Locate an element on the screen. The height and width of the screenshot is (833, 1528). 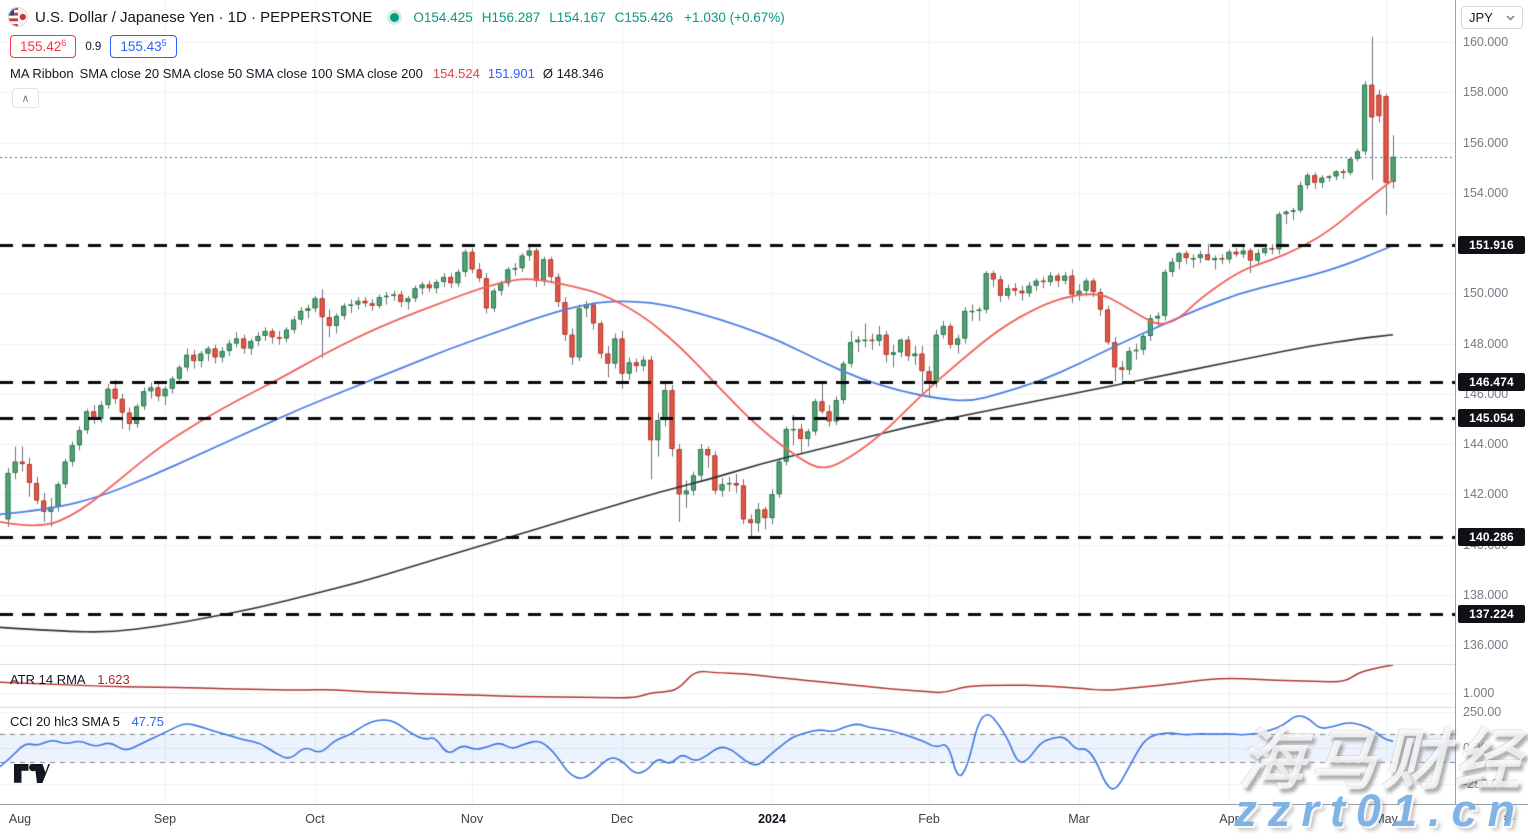
time-axis: ⚙ Aug Sep Oct Nov Dec 2024 Feb Mar Apr May is located at coordinates (764, 818).